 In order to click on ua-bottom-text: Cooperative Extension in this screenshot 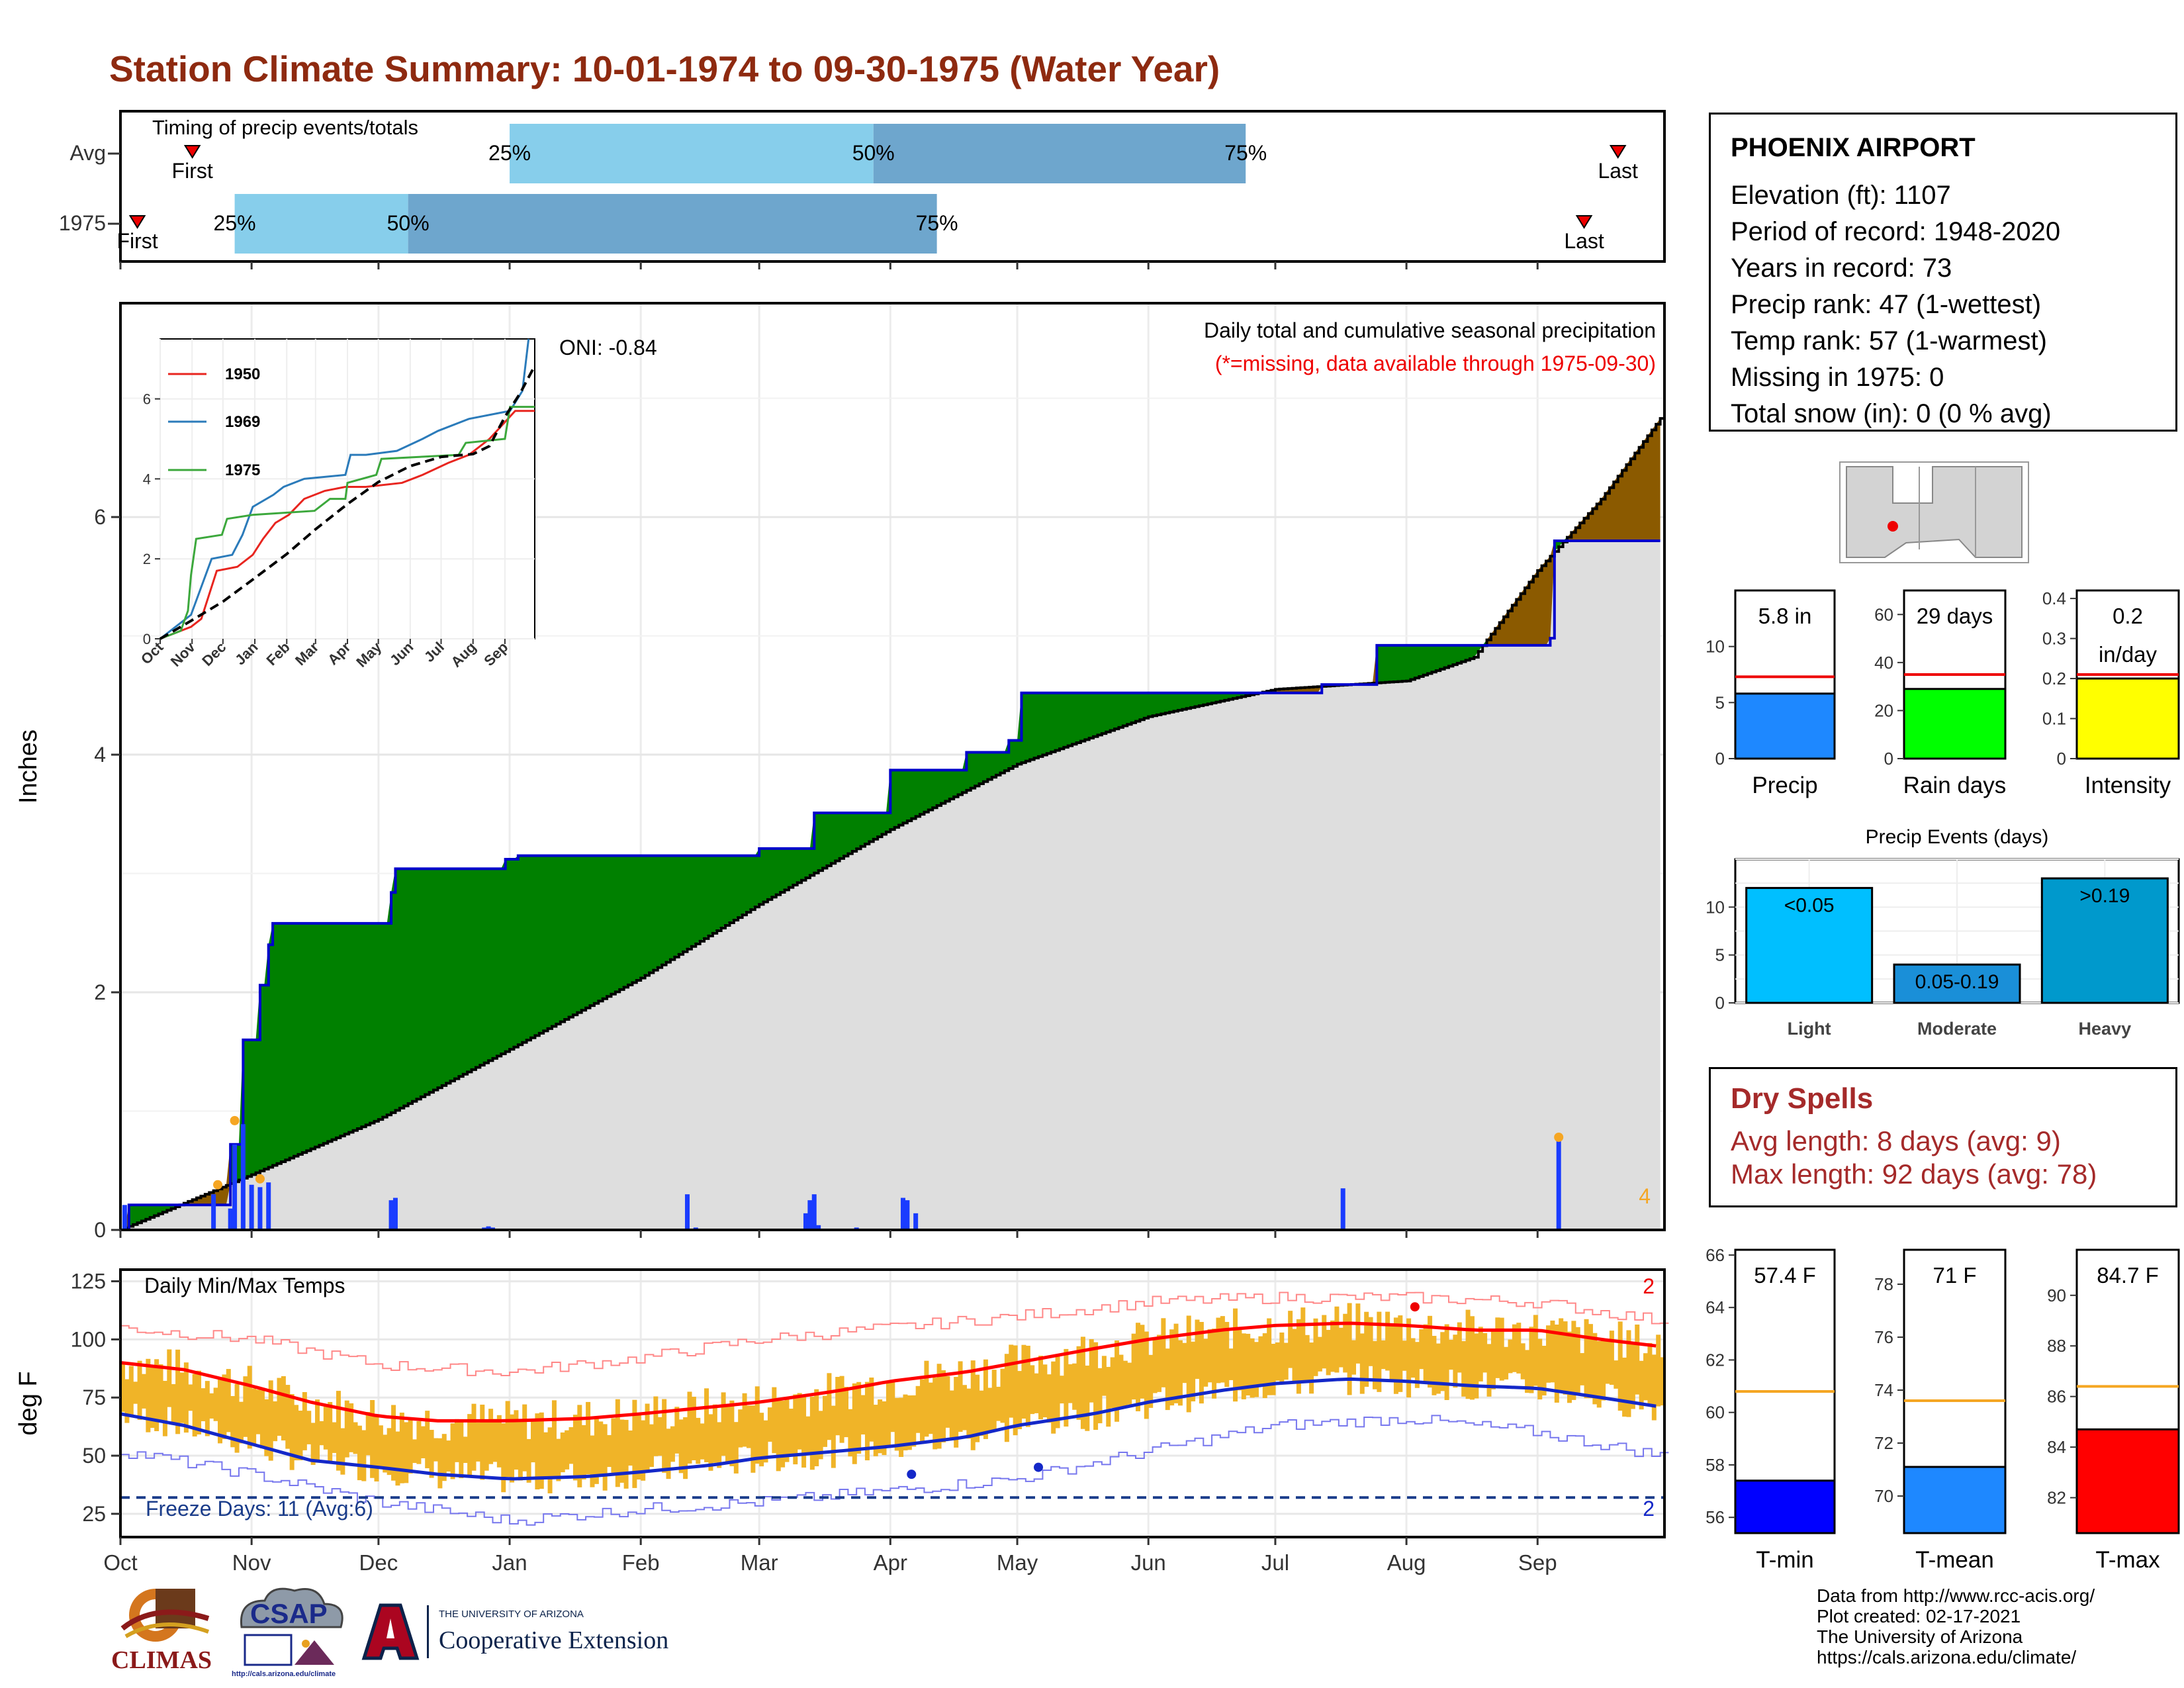, I will do `click(554, 1640)`.